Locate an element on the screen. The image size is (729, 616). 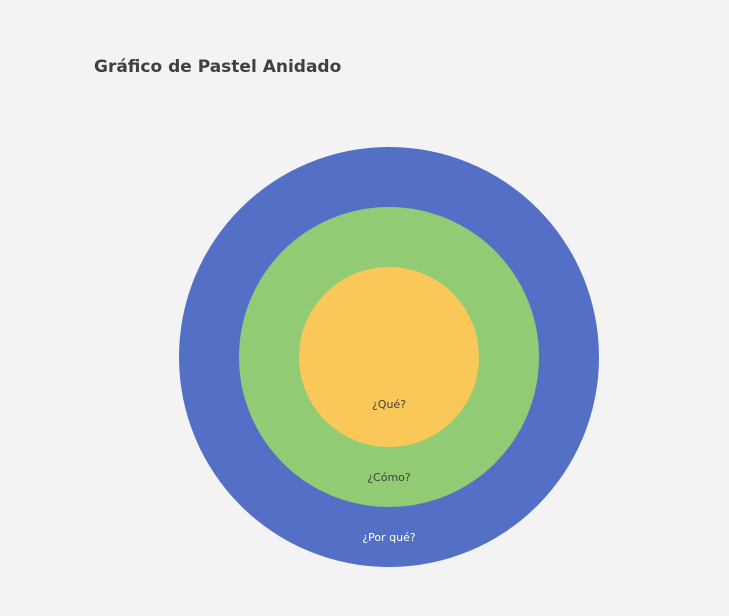
ring-label-0: ¿Por qué? is located at coordinates (389, 537).